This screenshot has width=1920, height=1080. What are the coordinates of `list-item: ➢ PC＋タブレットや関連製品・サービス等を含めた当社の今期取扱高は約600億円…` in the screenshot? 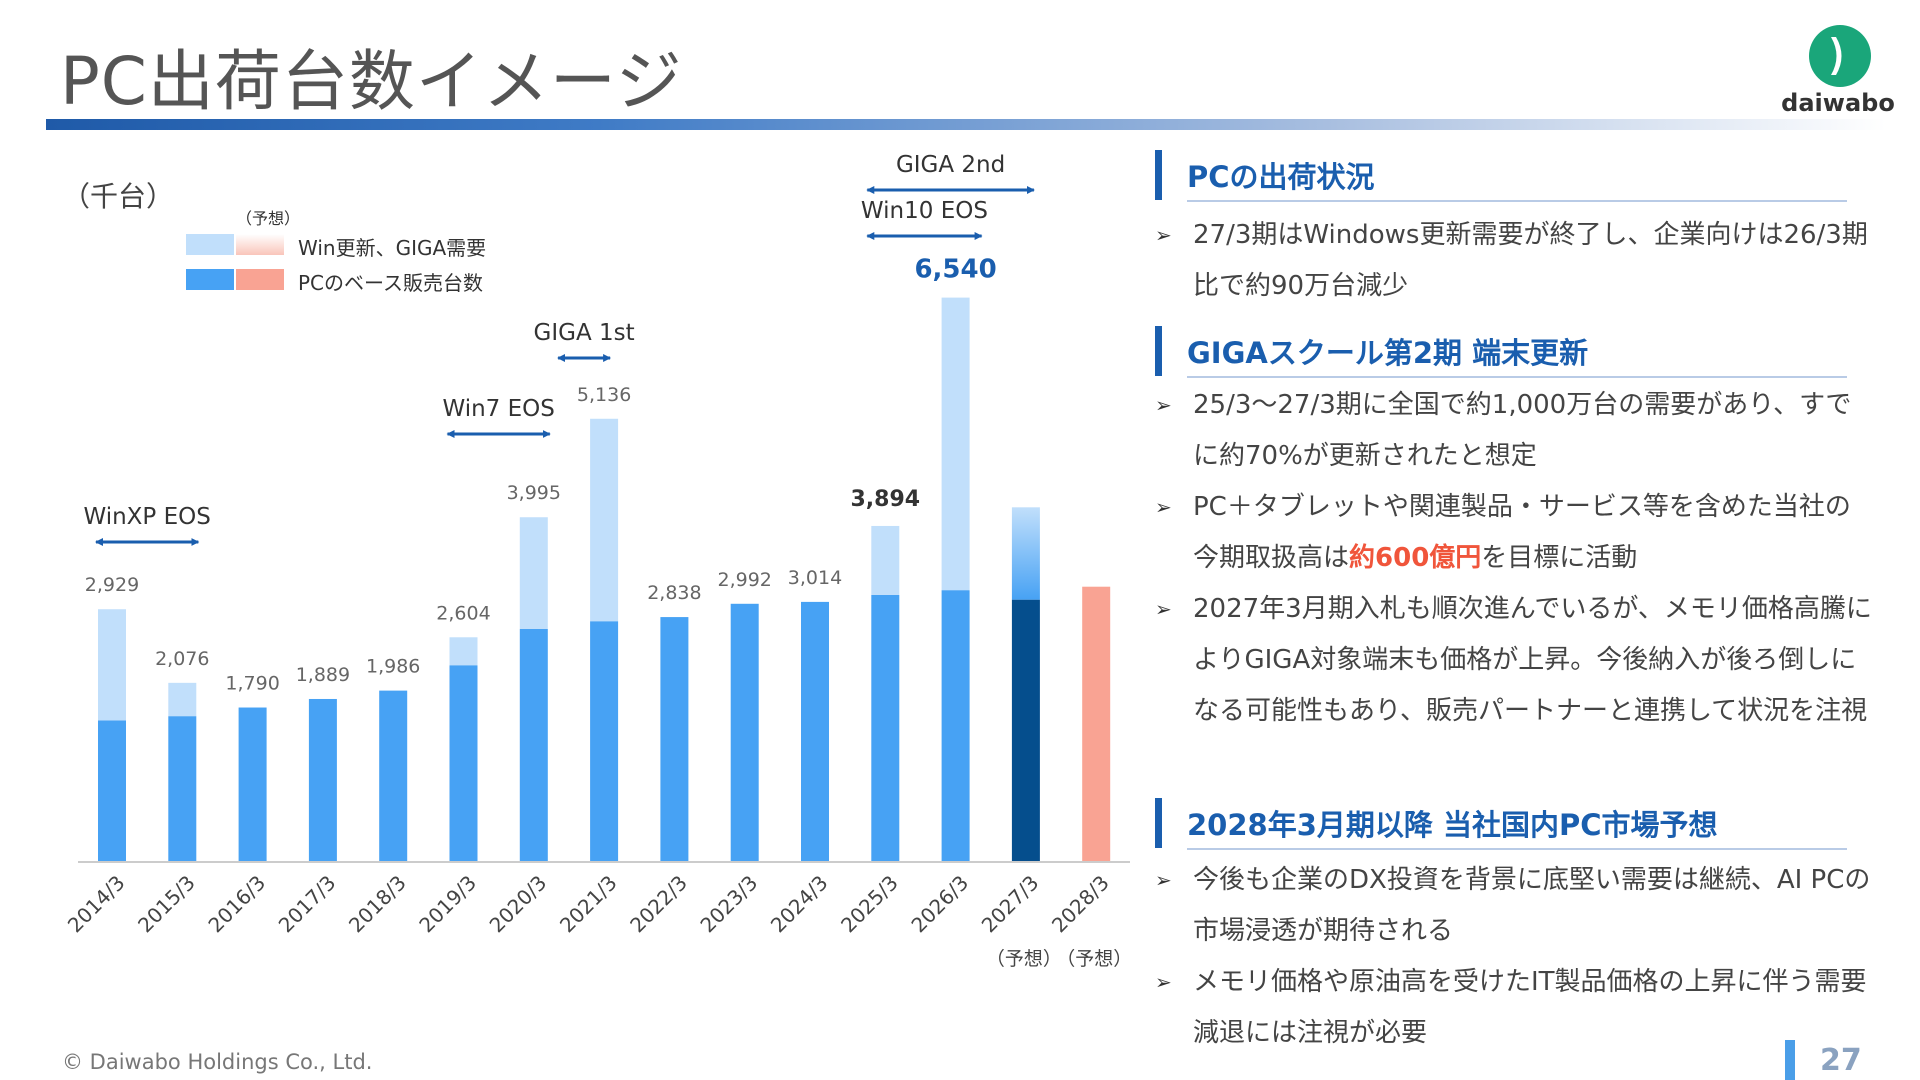 It's located at (1515, 533).